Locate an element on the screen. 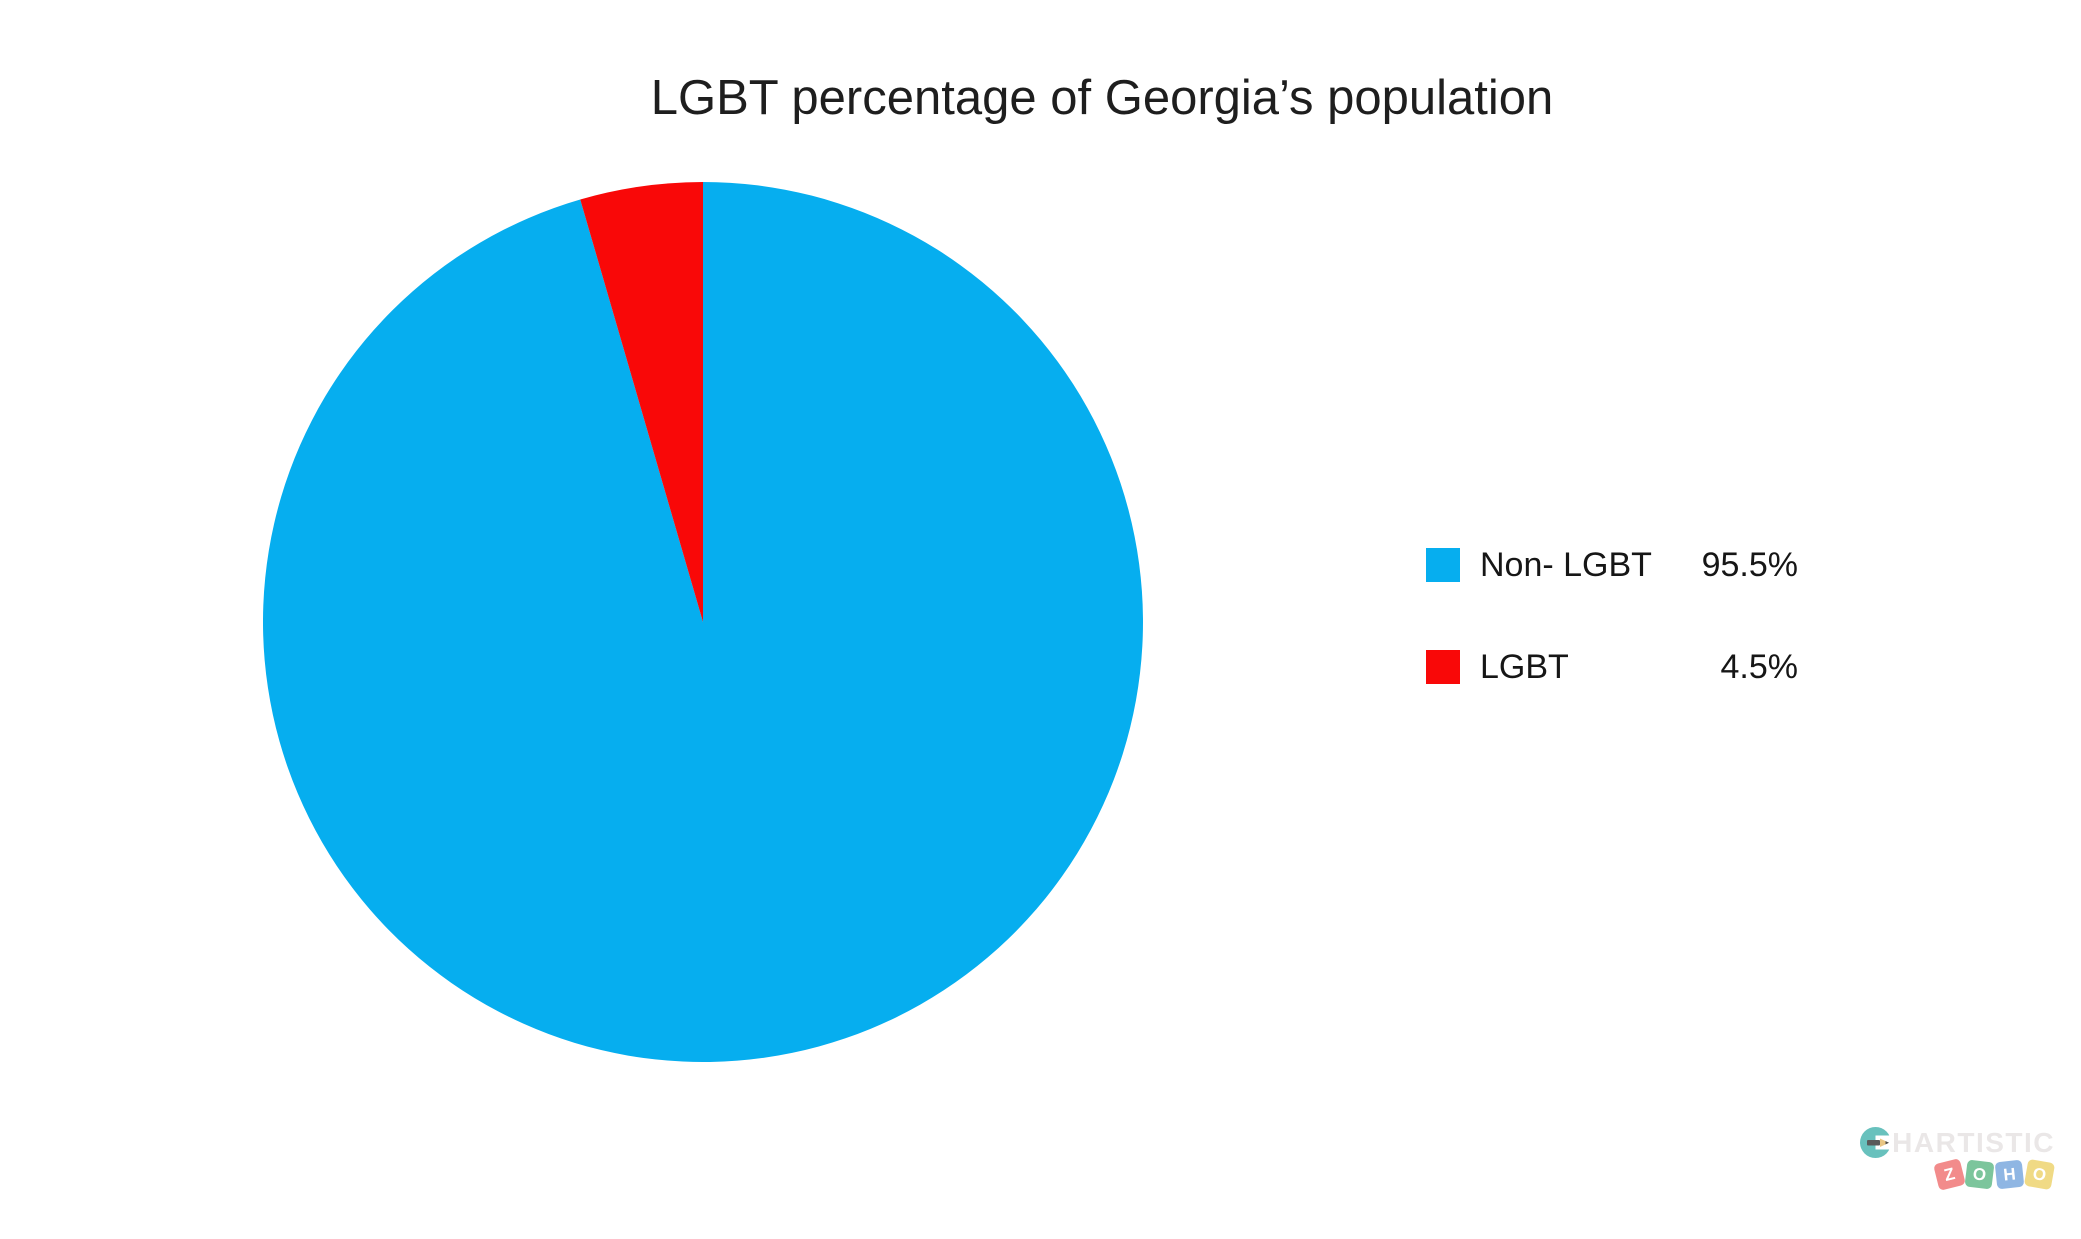 This screenshot has width=2081, height=1239. watermark: HARTISTIC Z O H O is located at coordinates (1957, 1158).